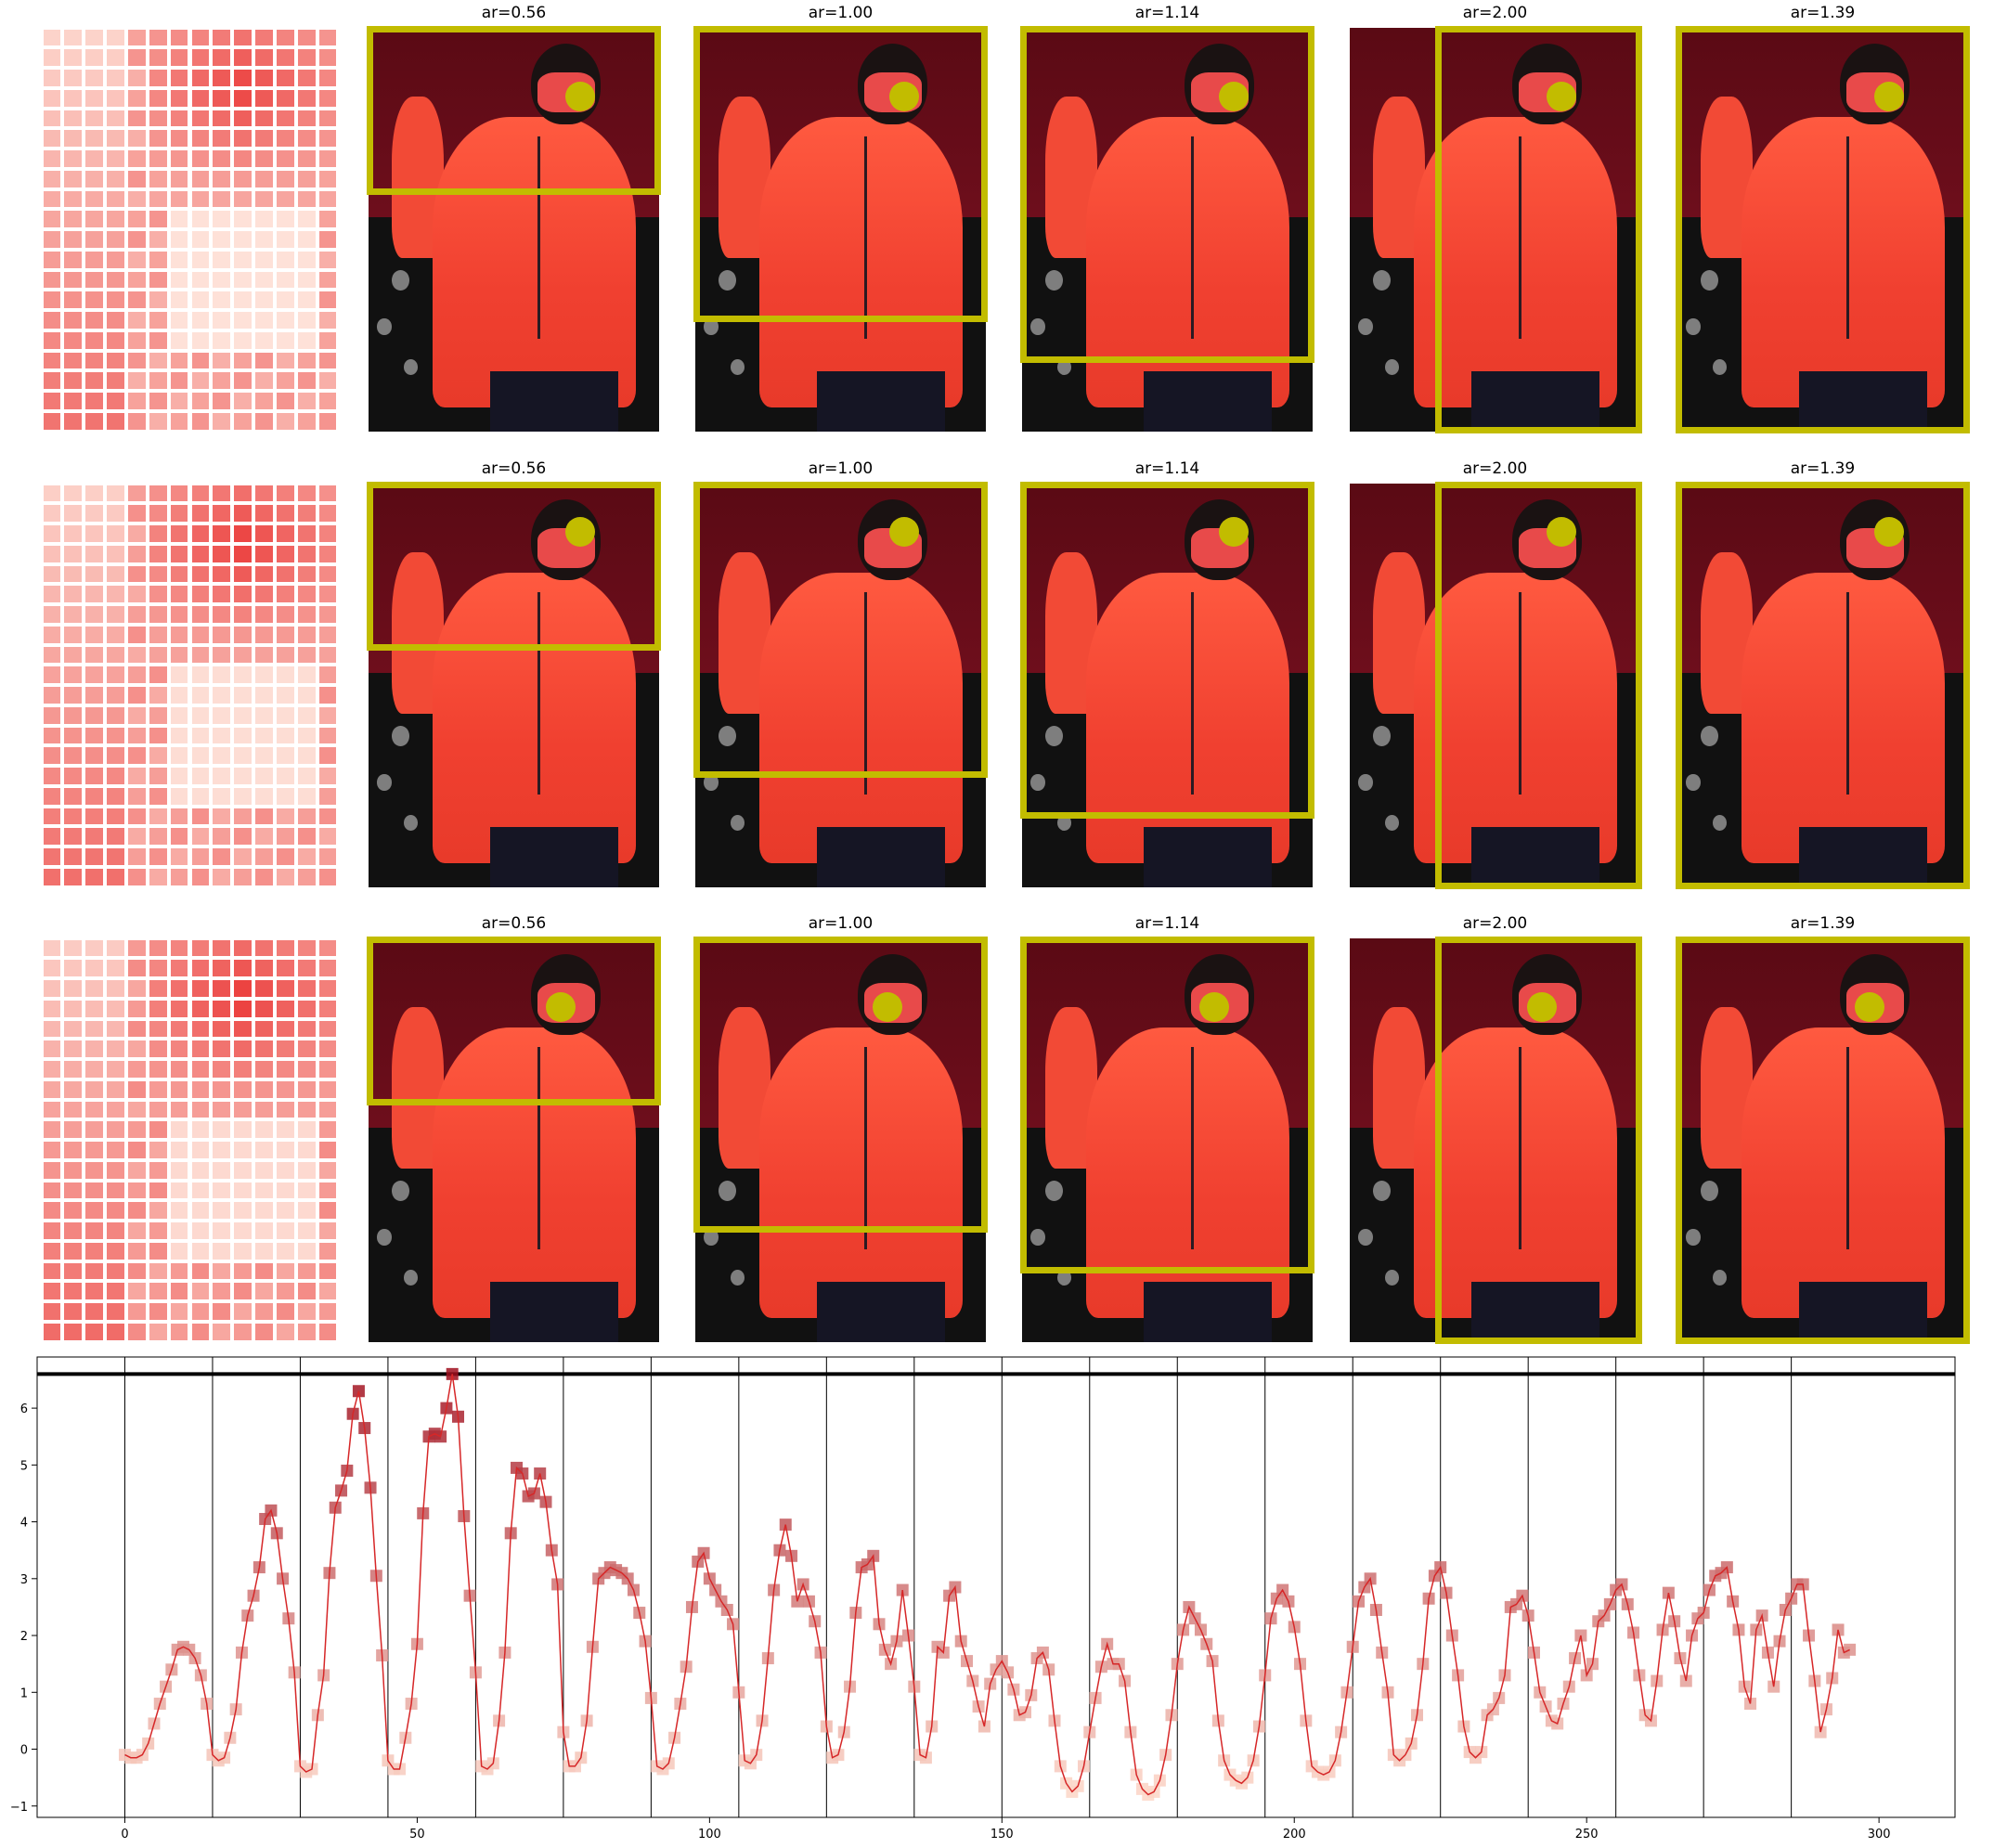  Describe the element at coordinates (1167, 923) in the screenshot. I see `aspect-ratio-title: ar=1.14` at that location.